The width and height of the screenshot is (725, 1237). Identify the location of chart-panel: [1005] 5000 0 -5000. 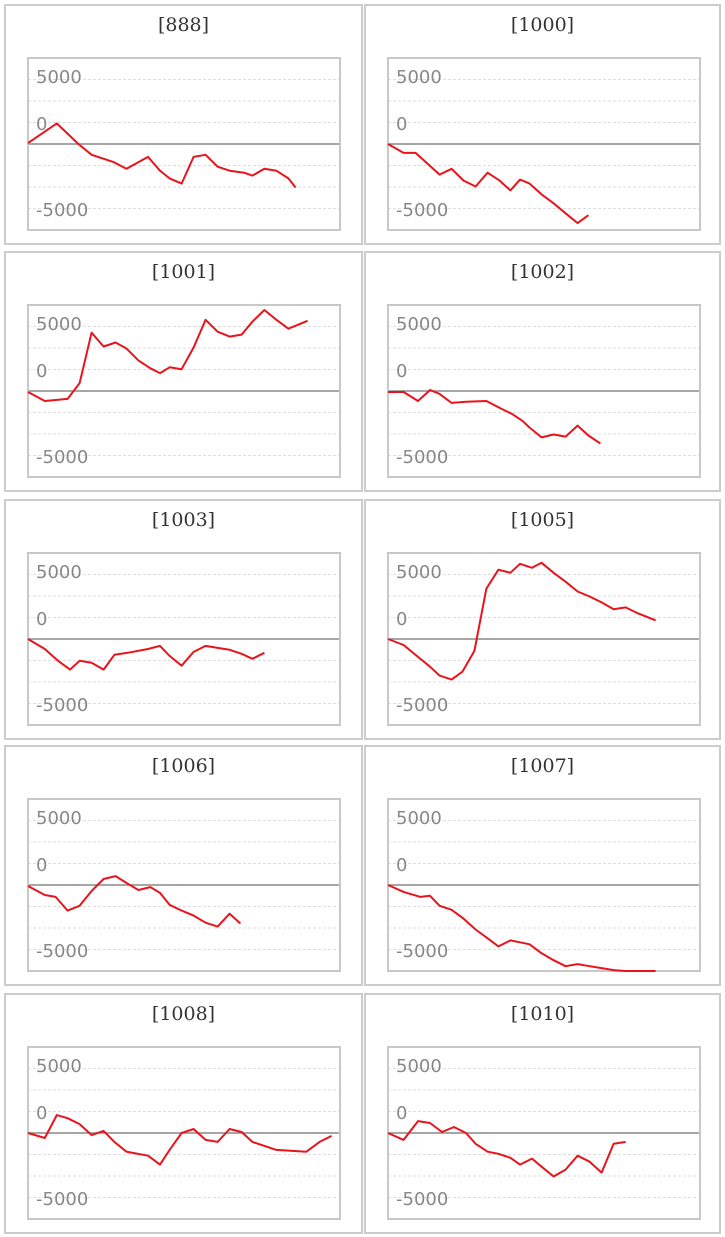
(542, 619).